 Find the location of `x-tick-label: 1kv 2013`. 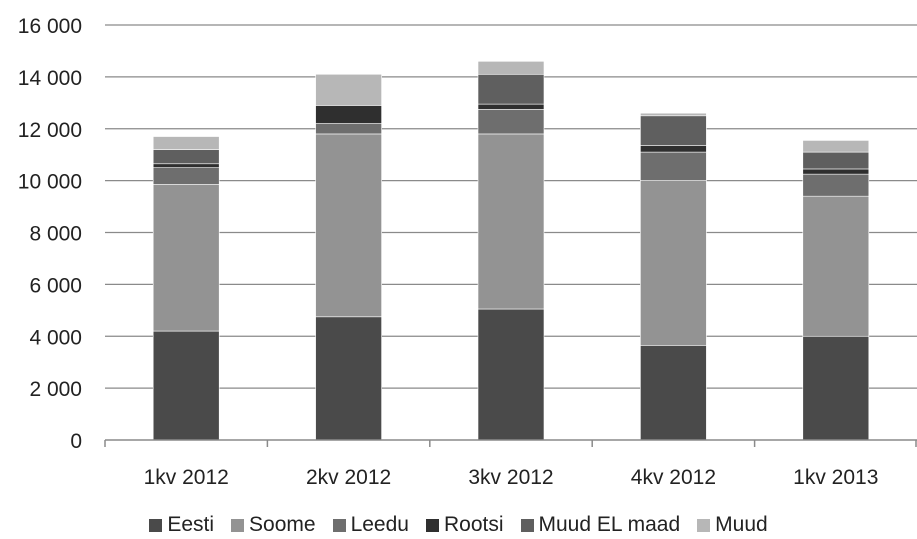

x-tick-label: 1kv 2013 is located at coordinates (835, 477).